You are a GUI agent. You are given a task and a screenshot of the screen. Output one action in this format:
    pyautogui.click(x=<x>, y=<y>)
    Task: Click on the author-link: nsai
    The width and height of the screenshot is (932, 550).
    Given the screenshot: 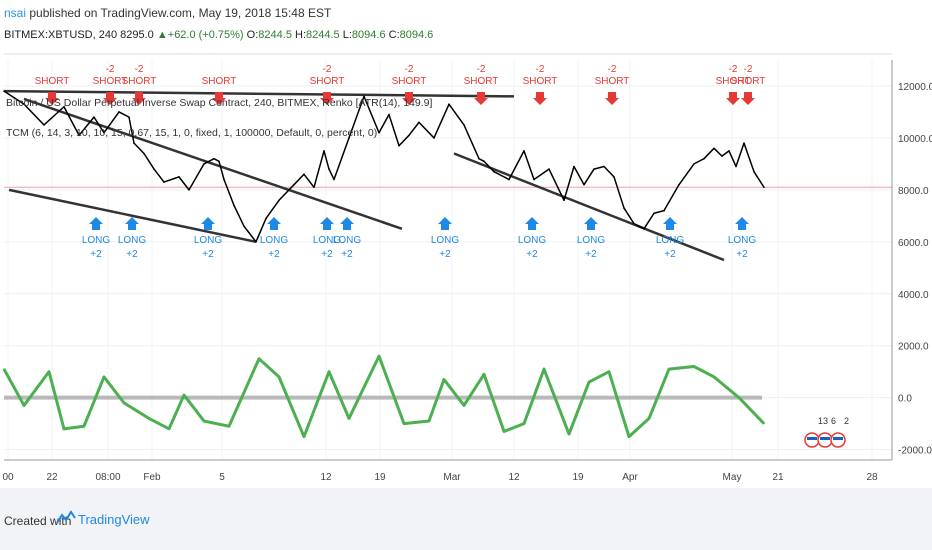 What is the action you would take?
    pyautogui.click(x=15, y=13)
    